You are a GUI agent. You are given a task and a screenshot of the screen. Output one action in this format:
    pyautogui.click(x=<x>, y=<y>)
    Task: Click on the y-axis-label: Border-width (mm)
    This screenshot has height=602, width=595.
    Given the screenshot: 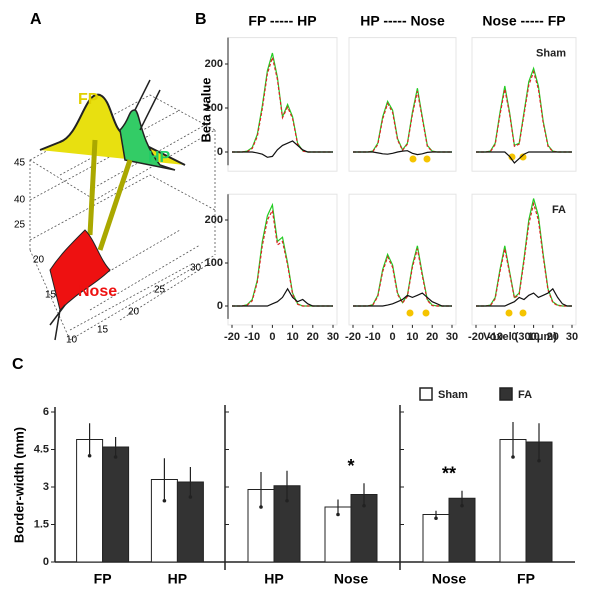 What is the action you would take?
    pyautogui.click(x=18, y=485)
    